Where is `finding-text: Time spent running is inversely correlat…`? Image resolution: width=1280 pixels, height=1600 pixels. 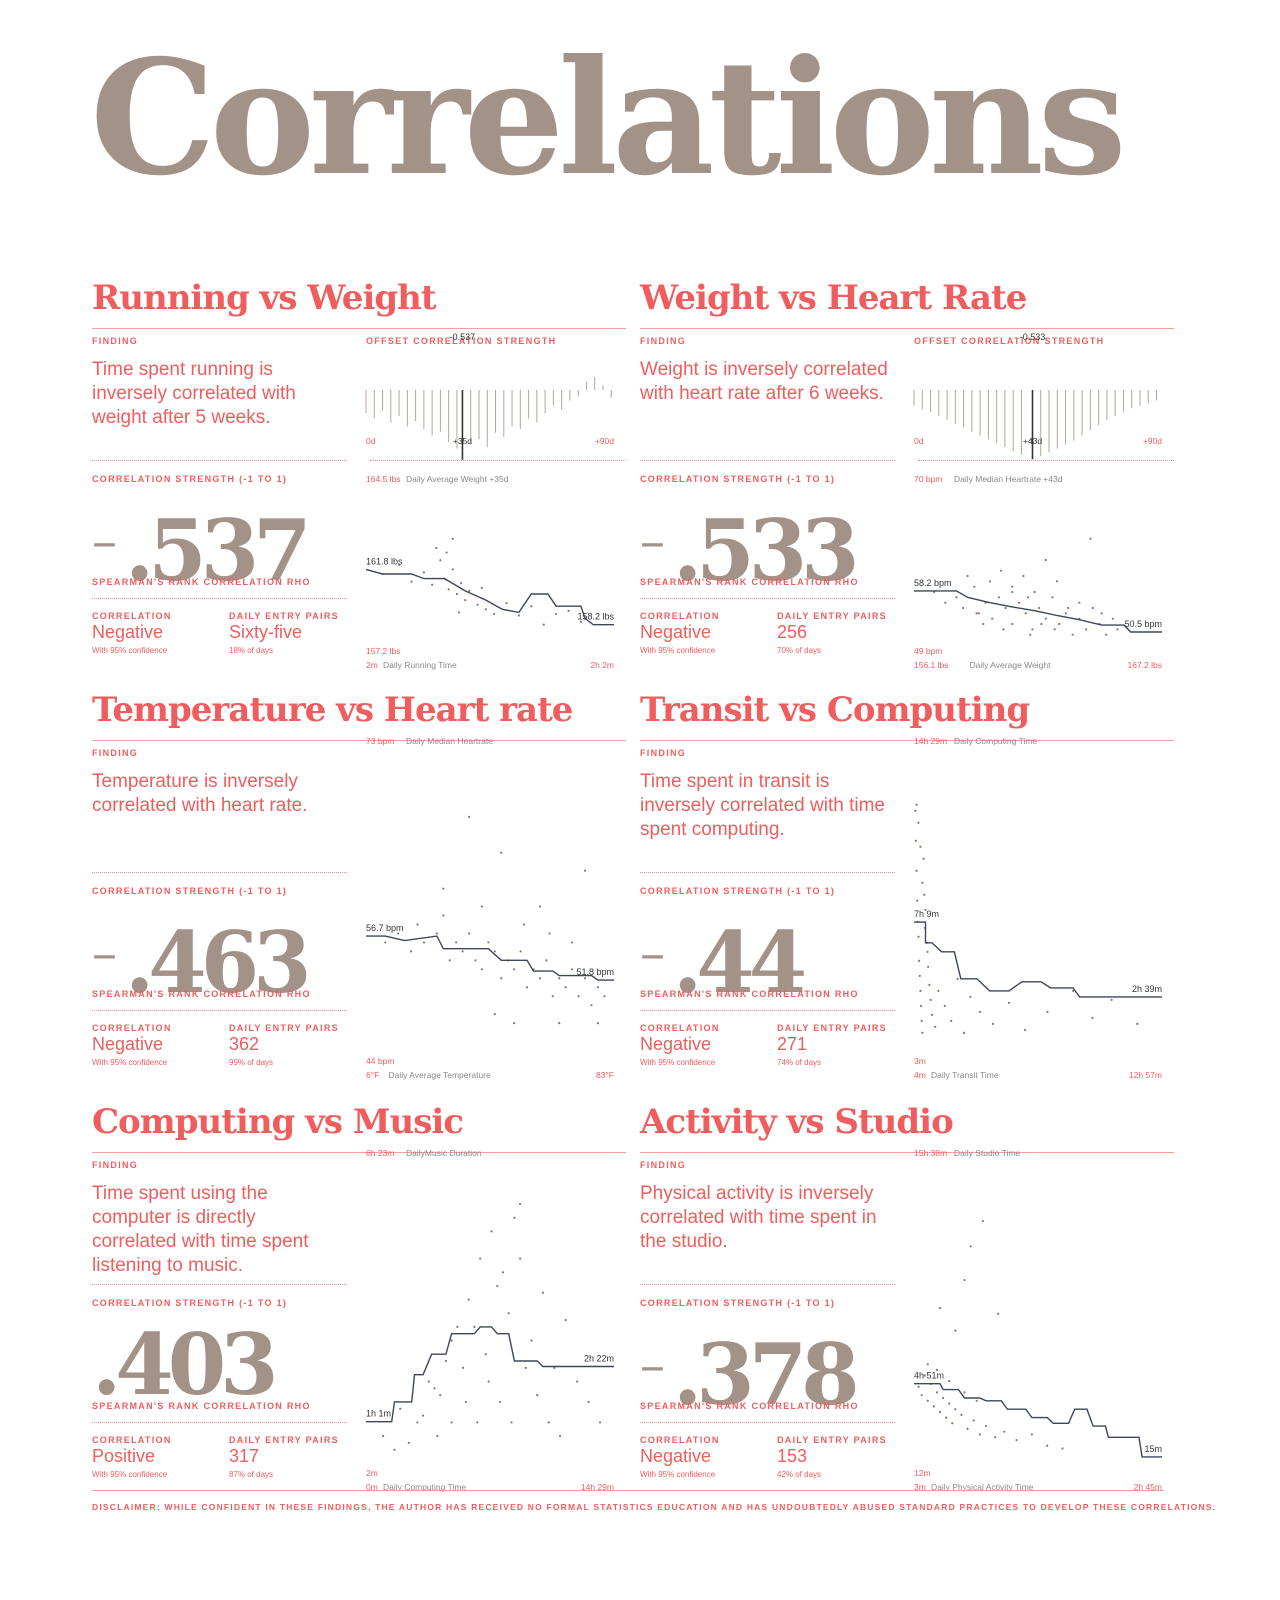
finding-text: Time spent running is inversely correlat… is located at coordinates (194, 393).